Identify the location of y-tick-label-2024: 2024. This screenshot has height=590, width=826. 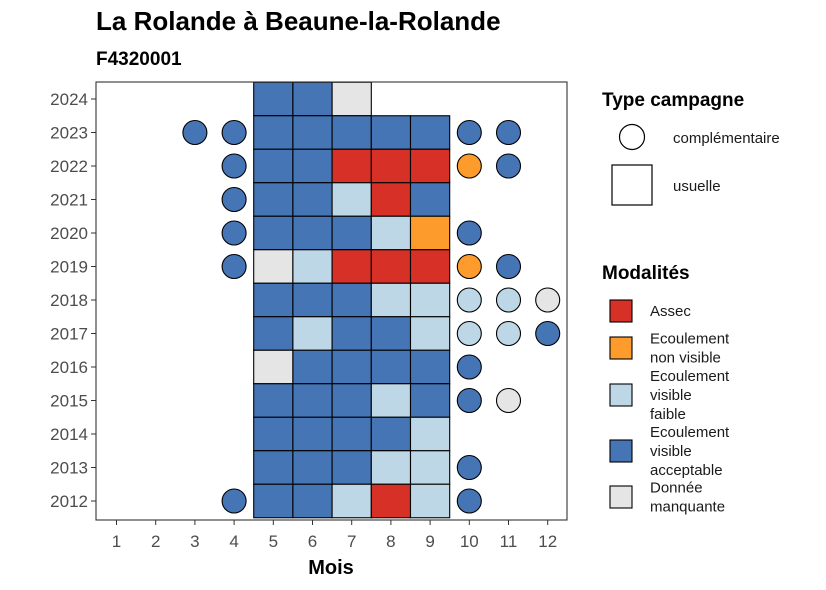
(69, 99).